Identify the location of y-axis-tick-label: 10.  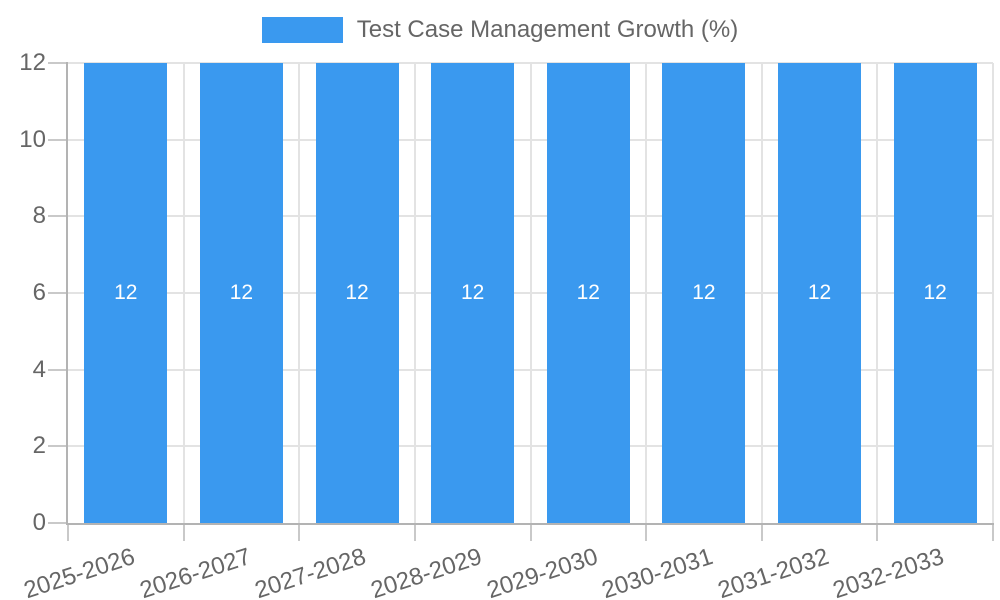
(32, 139).